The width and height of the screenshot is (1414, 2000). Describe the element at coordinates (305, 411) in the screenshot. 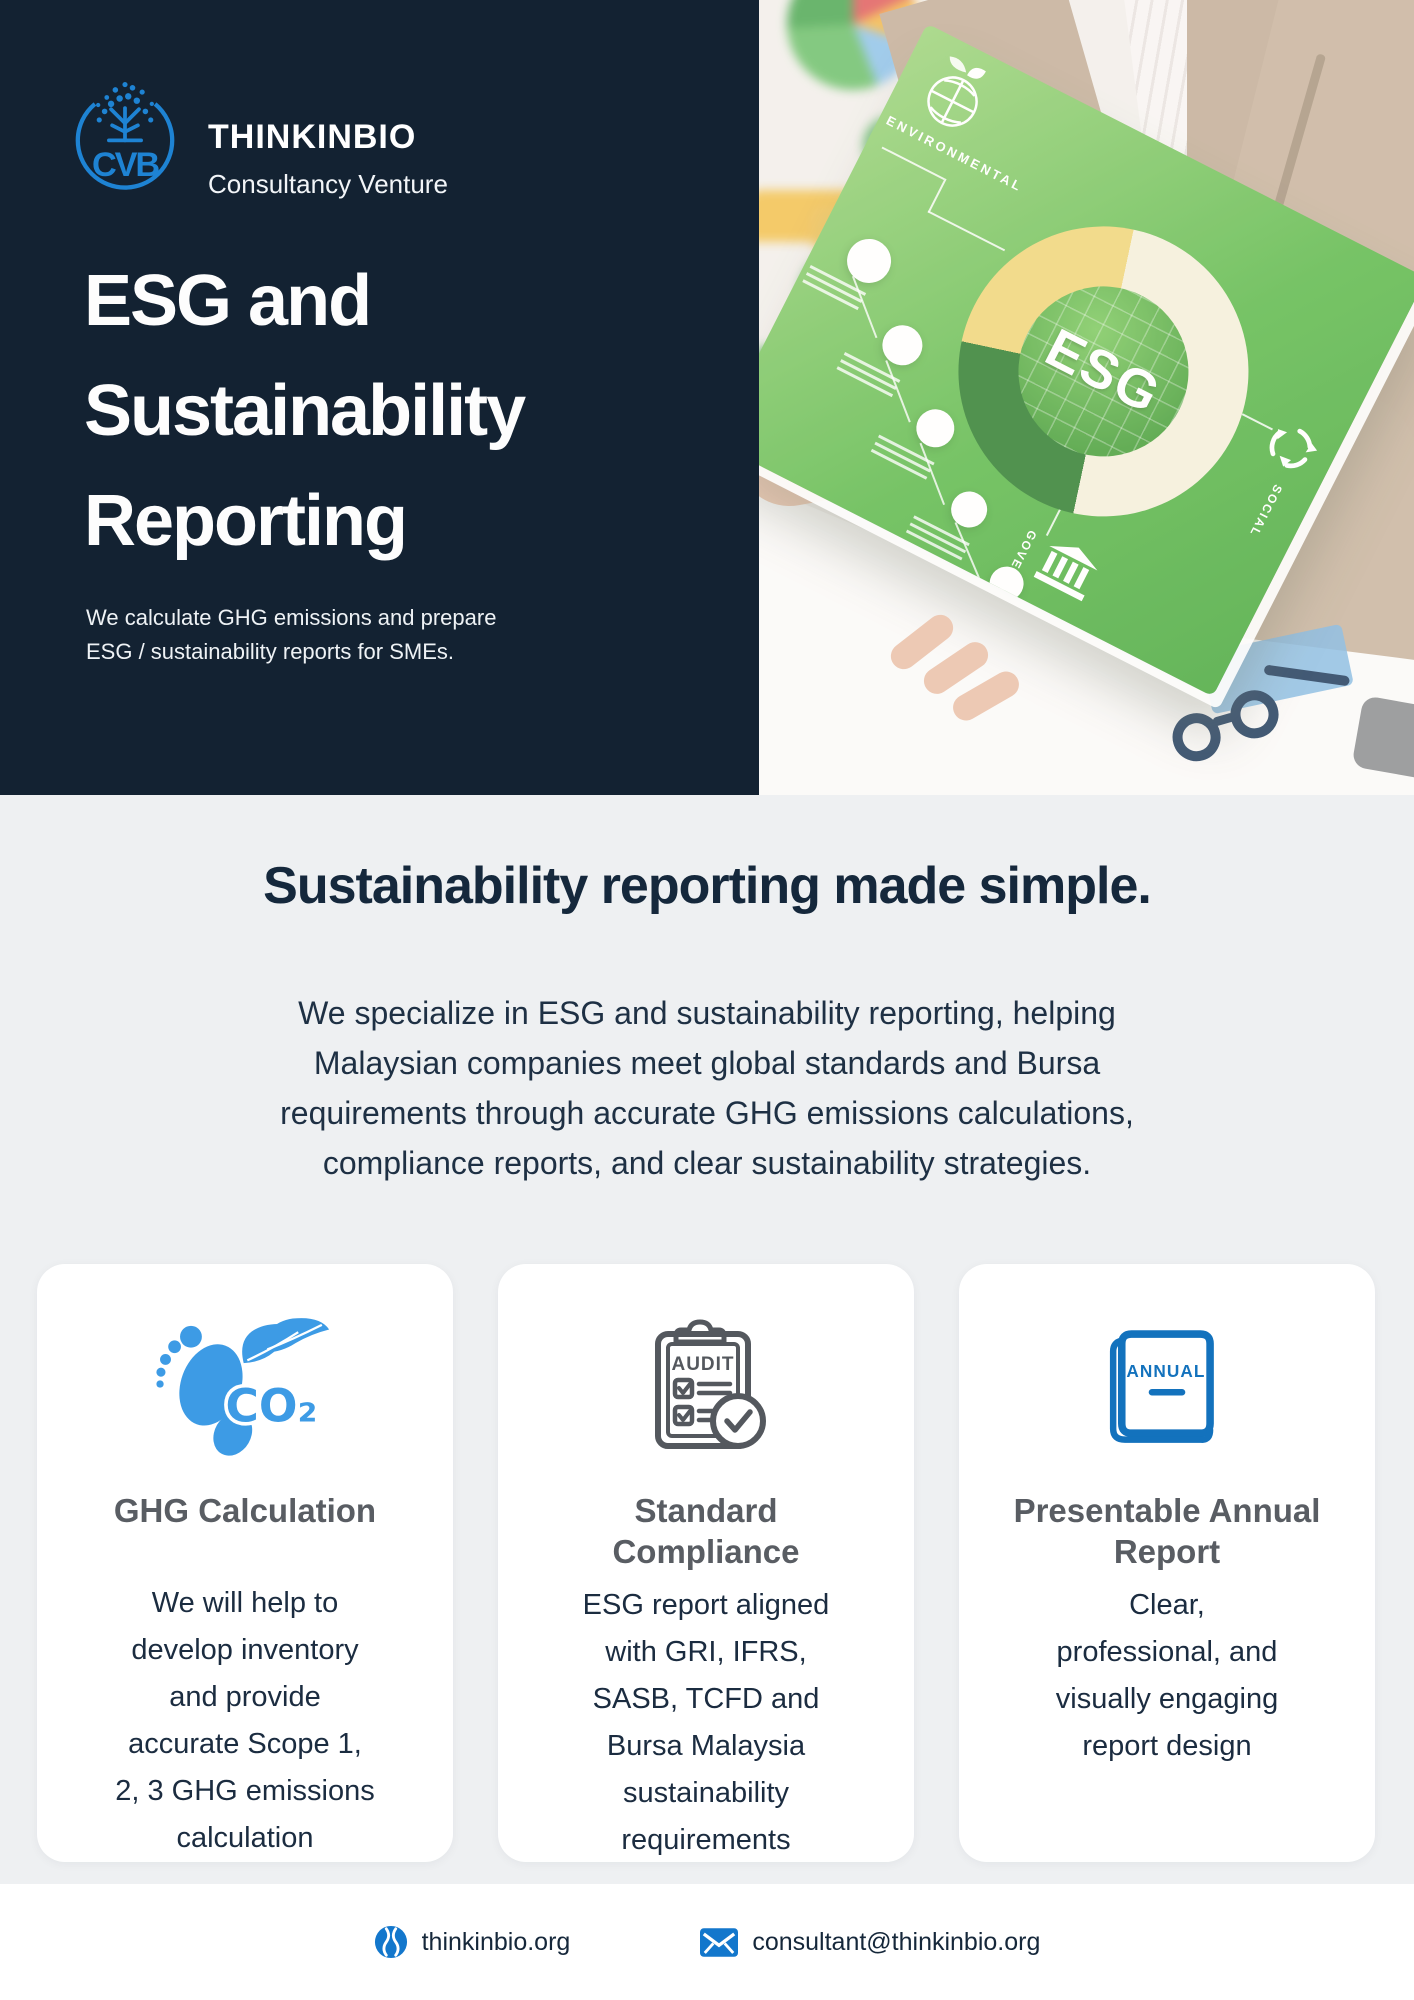

I see `page-title: ESG and Sustainability Reporting` at that location.